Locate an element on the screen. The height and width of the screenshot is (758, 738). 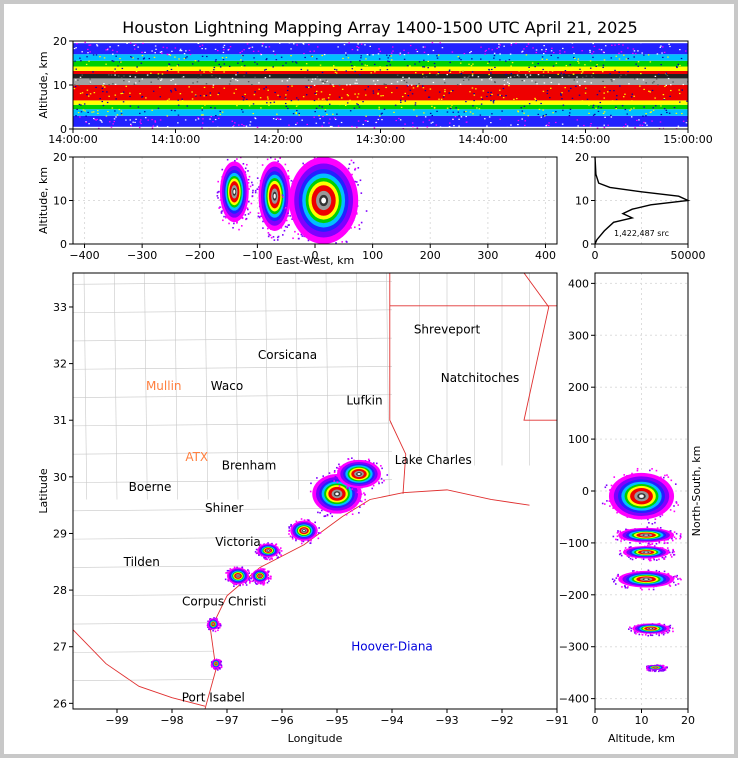
density-contour is located at coordinates (646, 535).